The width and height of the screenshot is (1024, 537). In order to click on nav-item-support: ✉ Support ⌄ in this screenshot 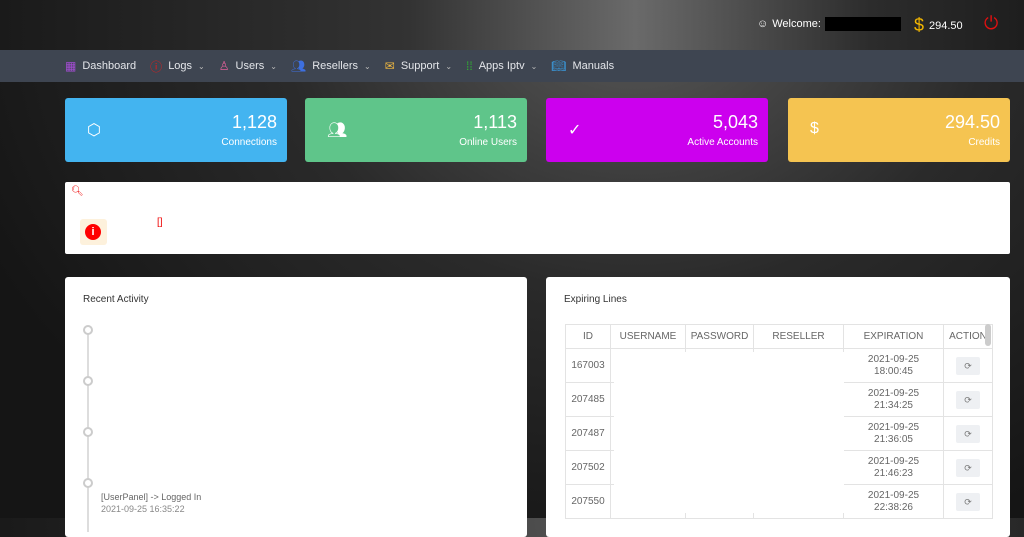, I will do `click(418, 66)`.